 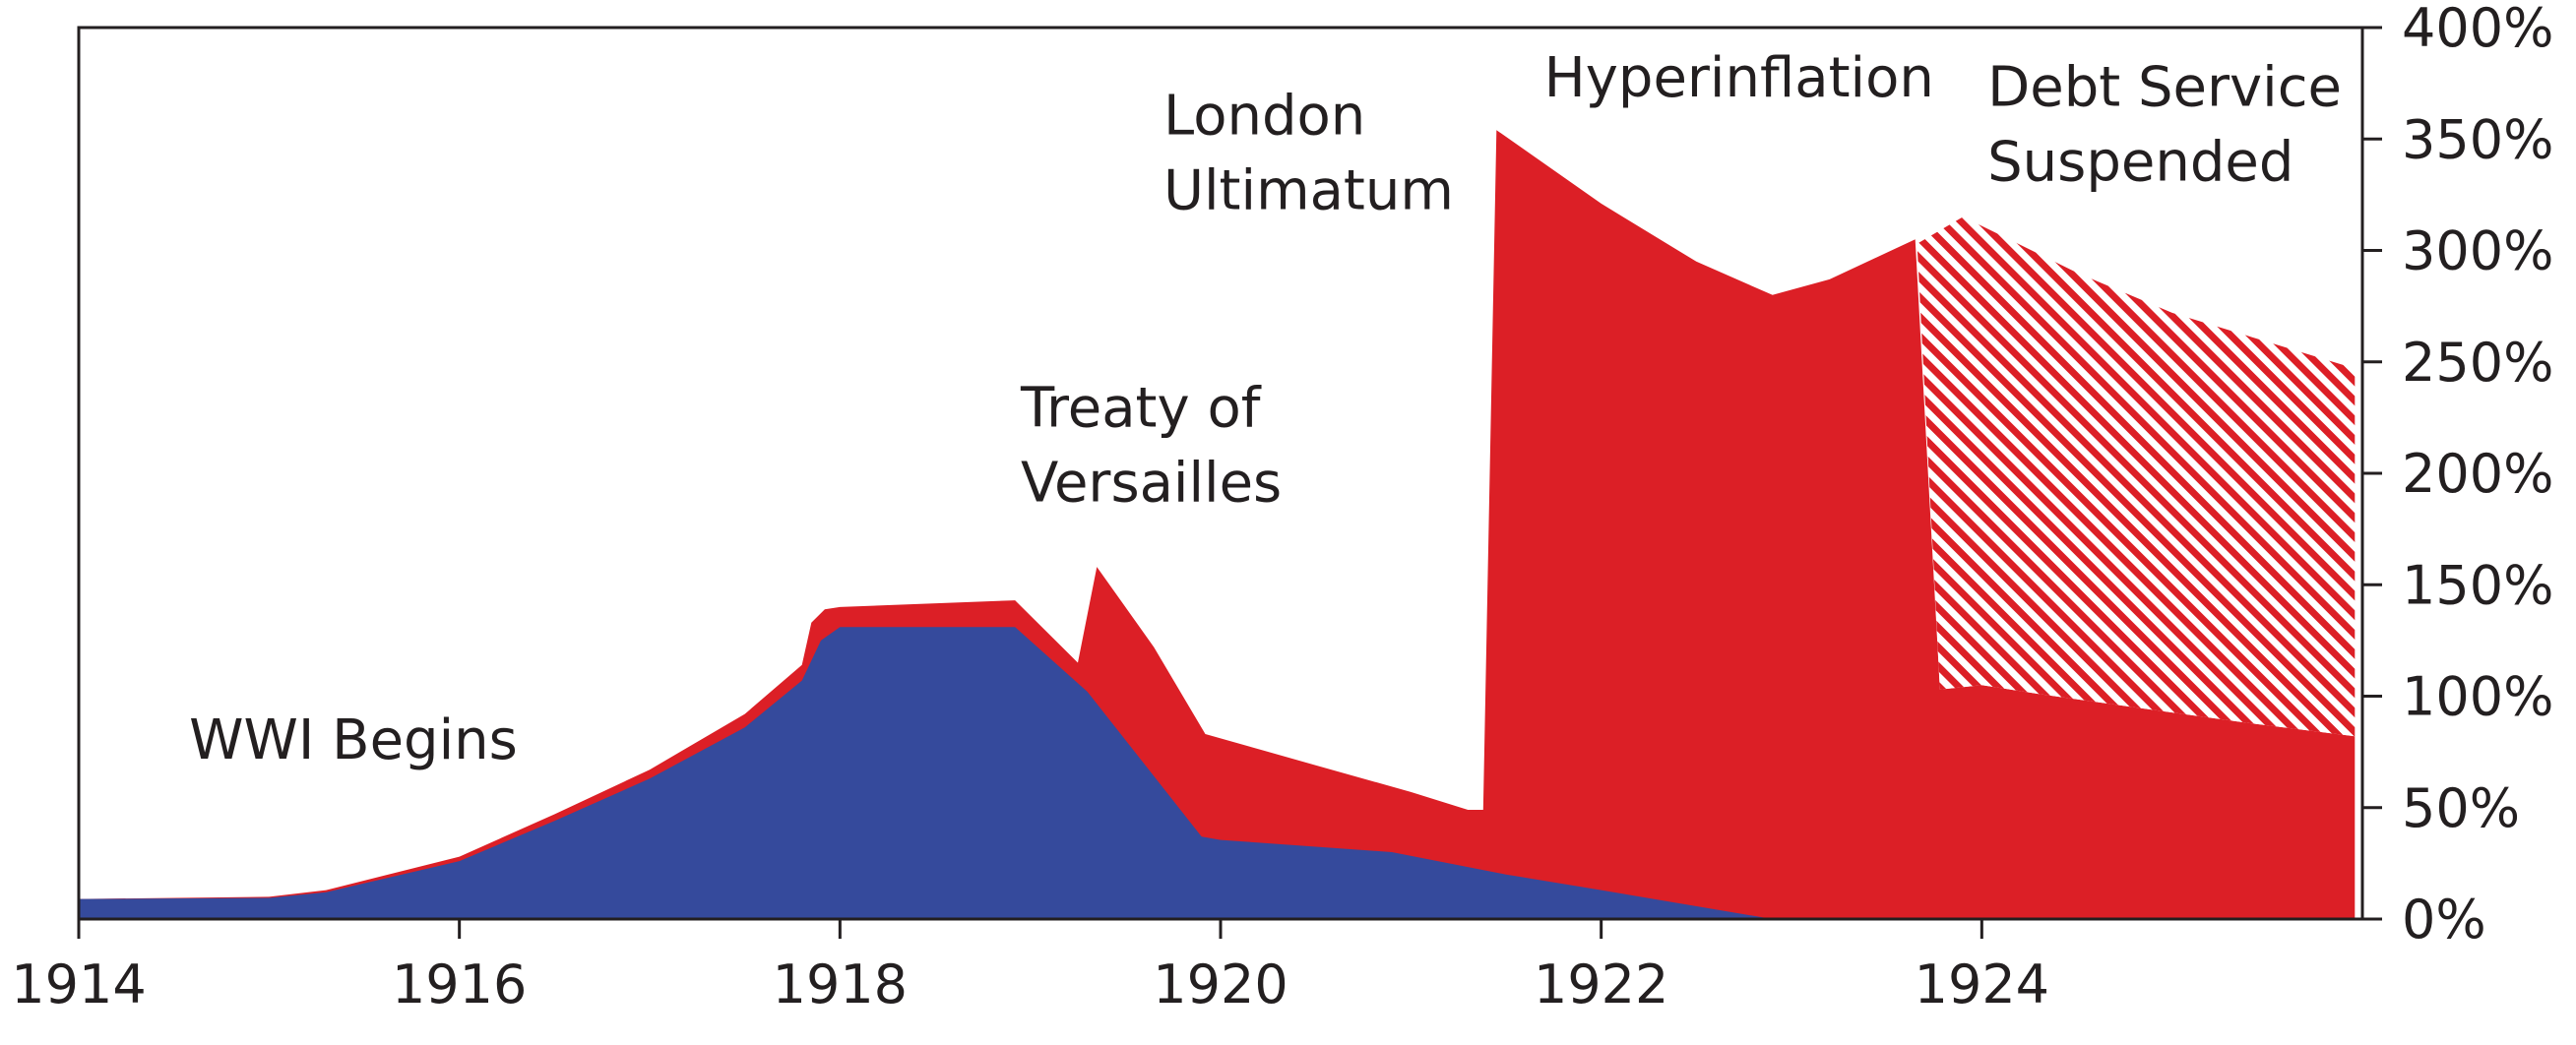 What do you see at coordinates (1309, 191) in the screenshot?
I see `event-annotation-line: Ultimatum` at bounding box center [1309, 191].